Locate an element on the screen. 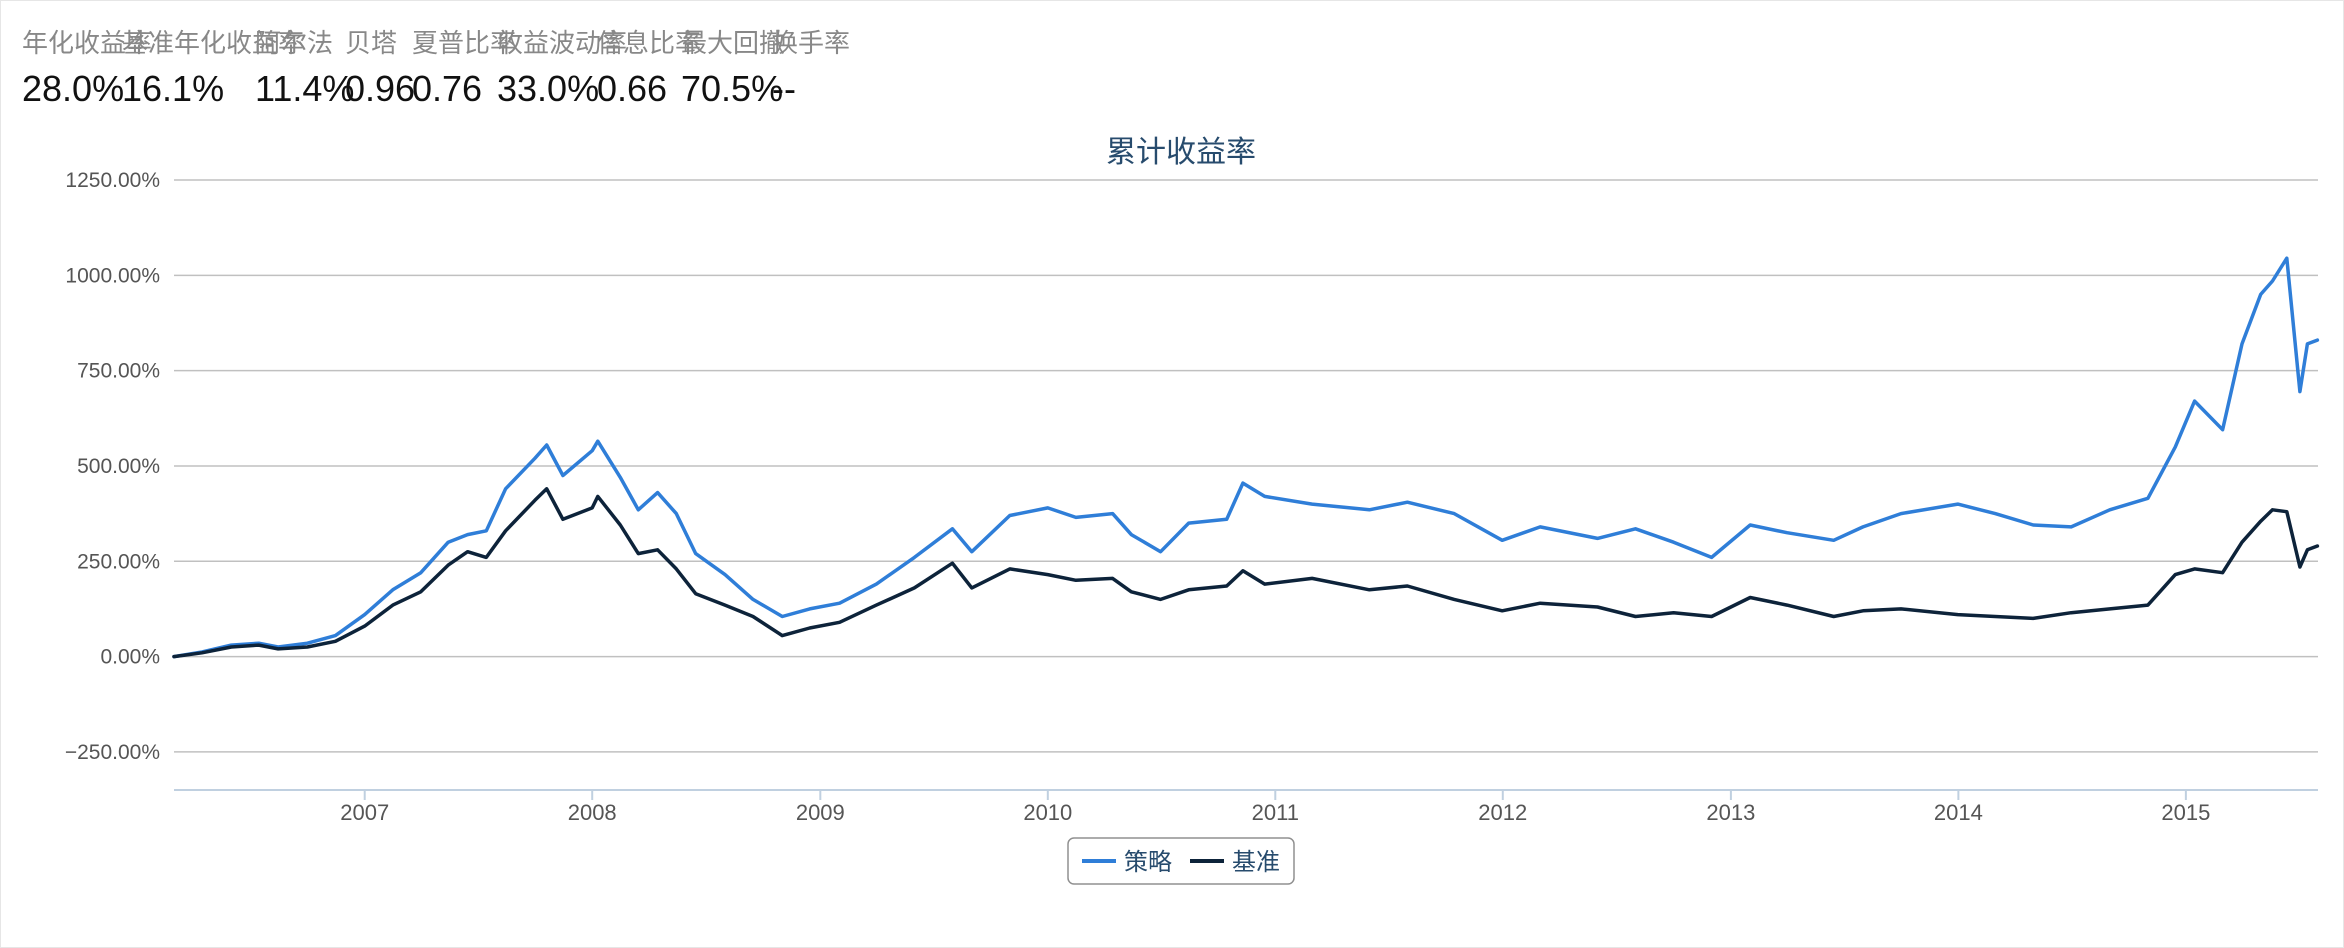 The image size is (2344, 948). stat-value: 0.66 is located at coordinates (632, 88).